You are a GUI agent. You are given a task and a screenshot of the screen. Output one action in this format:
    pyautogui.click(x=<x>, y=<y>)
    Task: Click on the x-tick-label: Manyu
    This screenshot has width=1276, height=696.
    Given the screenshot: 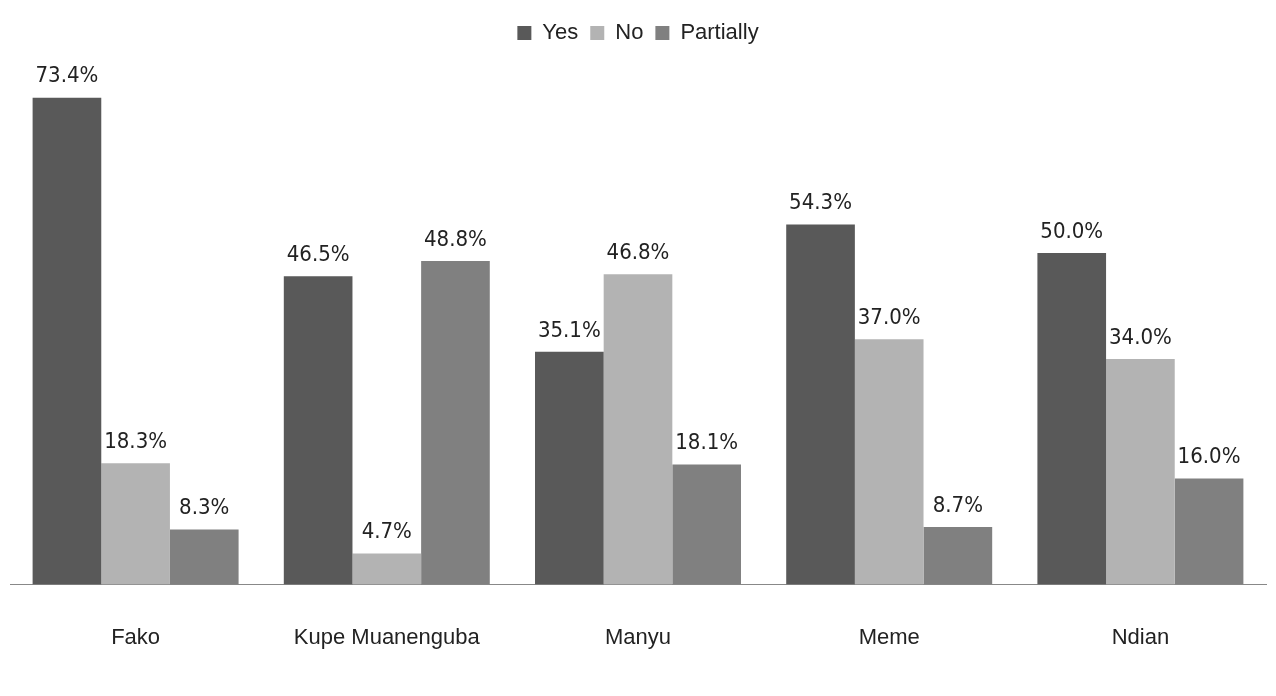 What is the action you would take?
    pyautogui.click(x=638, y=636)
    